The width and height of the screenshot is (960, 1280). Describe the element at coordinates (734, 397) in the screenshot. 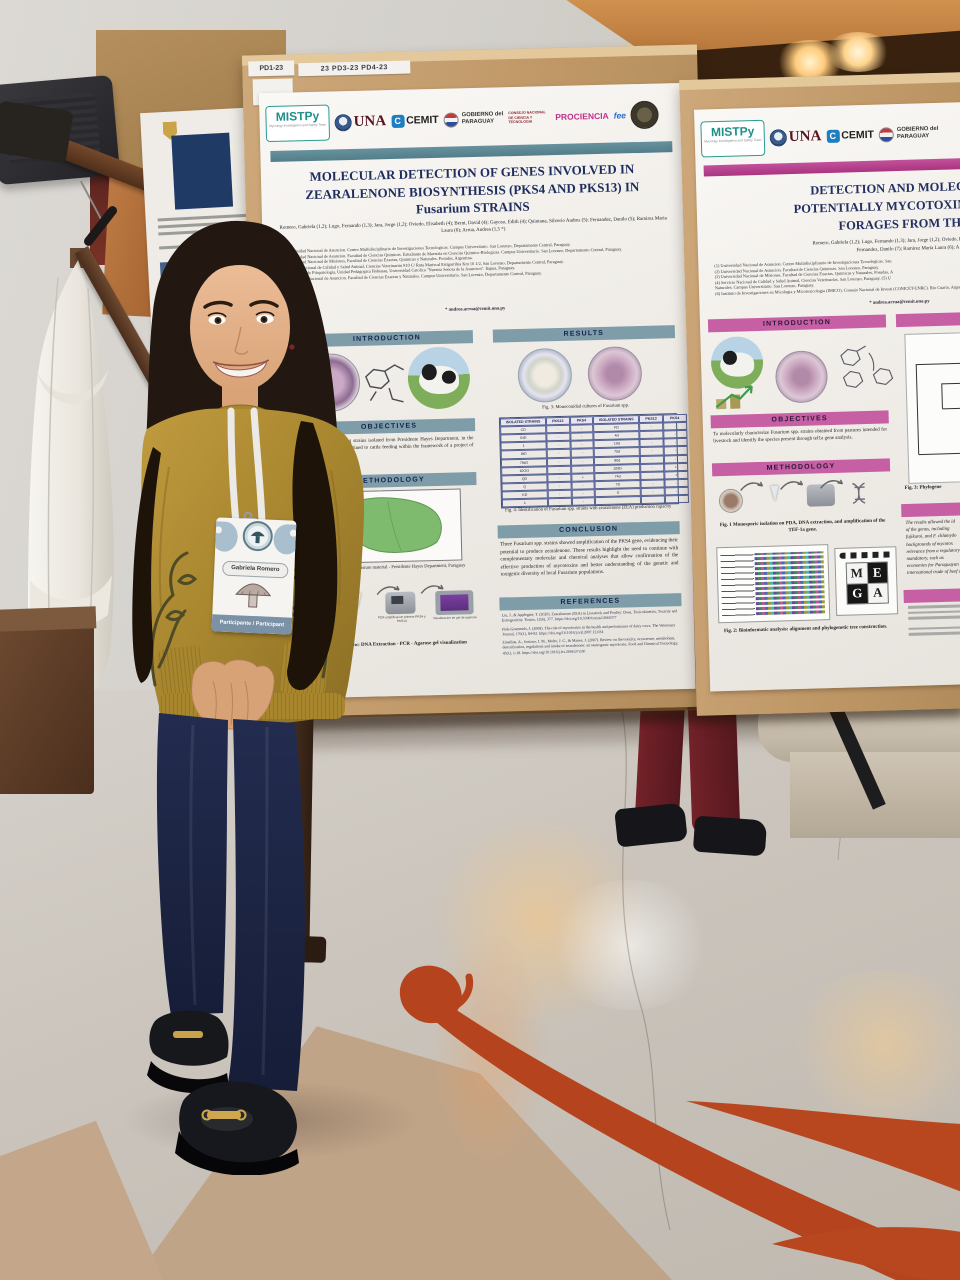

I see `growth-arrow-icon` at that location.